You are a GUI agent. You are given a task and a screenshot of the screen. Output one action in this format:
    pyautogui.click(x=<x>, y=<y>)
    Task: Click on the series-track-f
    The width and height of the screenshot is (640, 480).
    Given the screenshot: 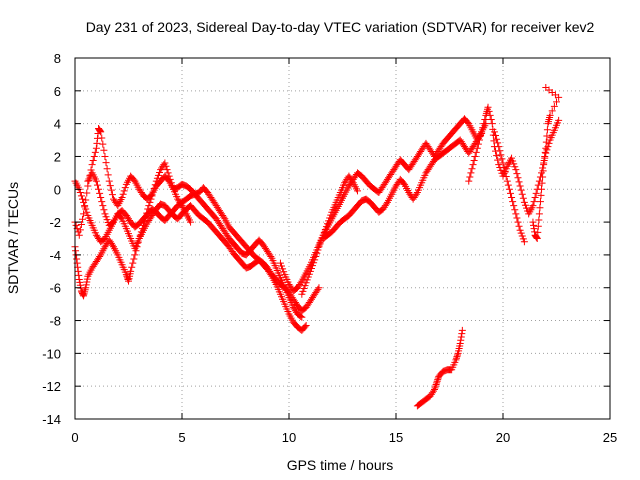 What is the action you would take?
    pyautogui.click(x=402, y=185)
    